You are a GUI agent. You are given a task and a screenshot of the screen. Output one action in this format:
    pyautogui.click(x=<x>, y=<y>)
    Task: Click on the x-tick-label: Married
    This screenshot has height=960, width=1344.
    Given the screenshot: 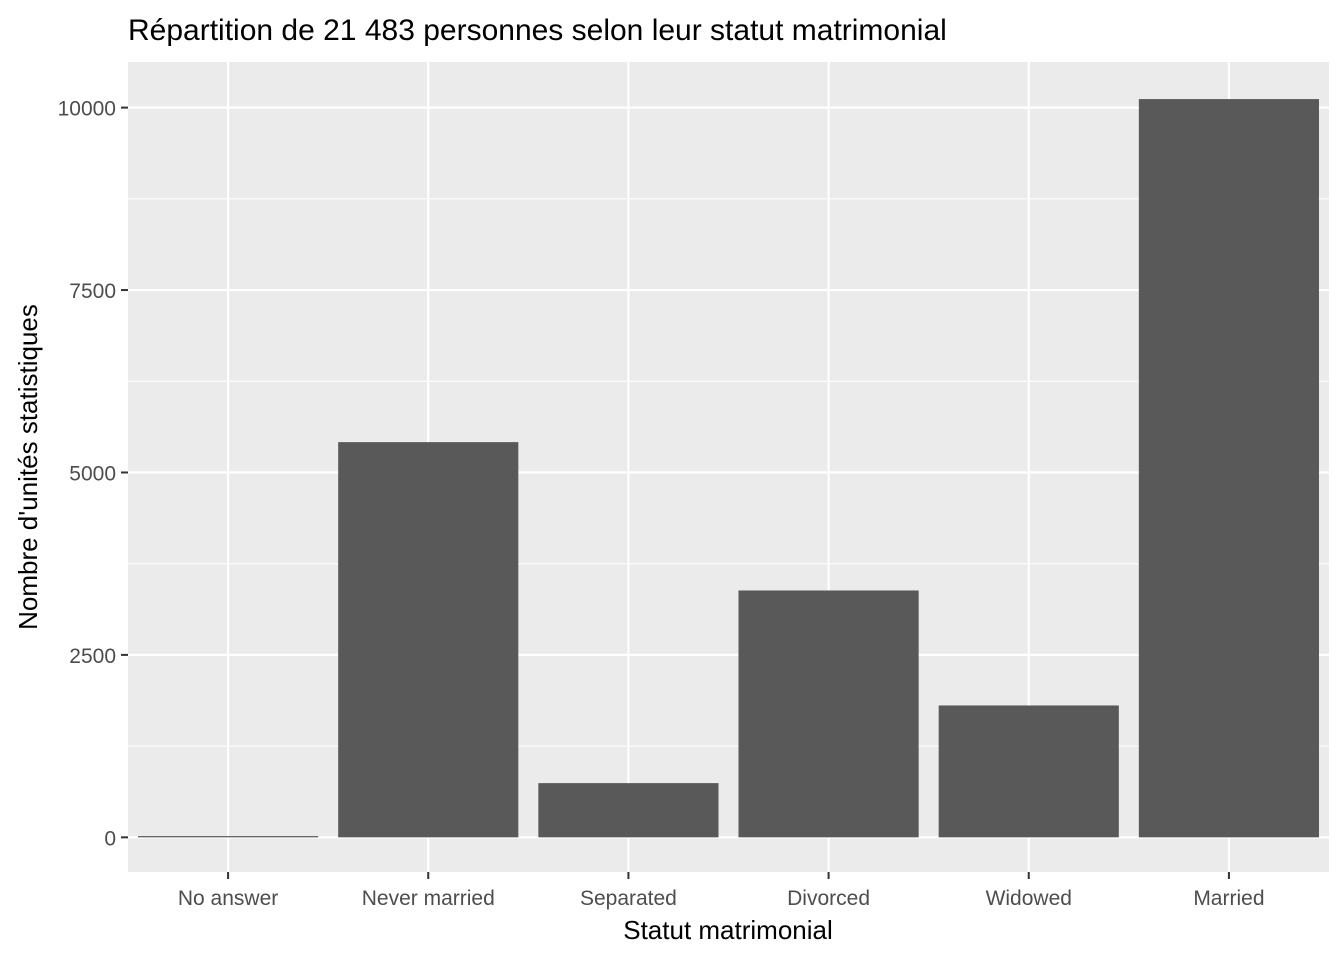 What is the action you would take?
    pyautogui.click(x=1228, y=898)
    